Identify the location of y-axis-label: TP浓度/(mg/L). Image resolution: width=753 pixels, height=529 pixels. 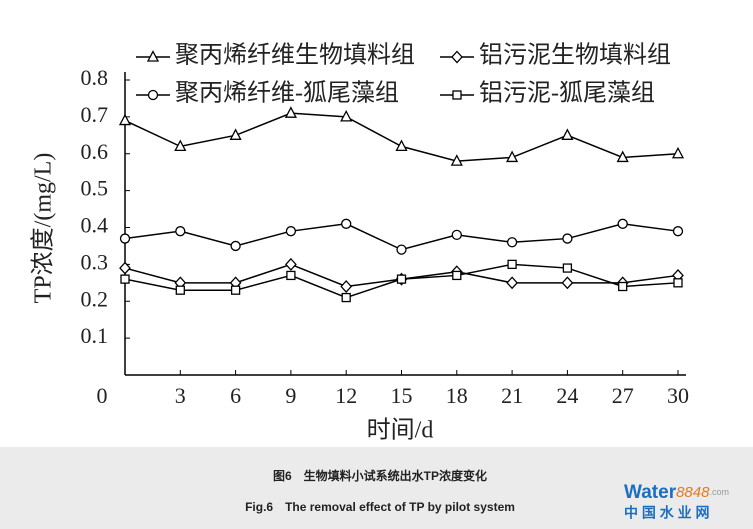
(43, 228).